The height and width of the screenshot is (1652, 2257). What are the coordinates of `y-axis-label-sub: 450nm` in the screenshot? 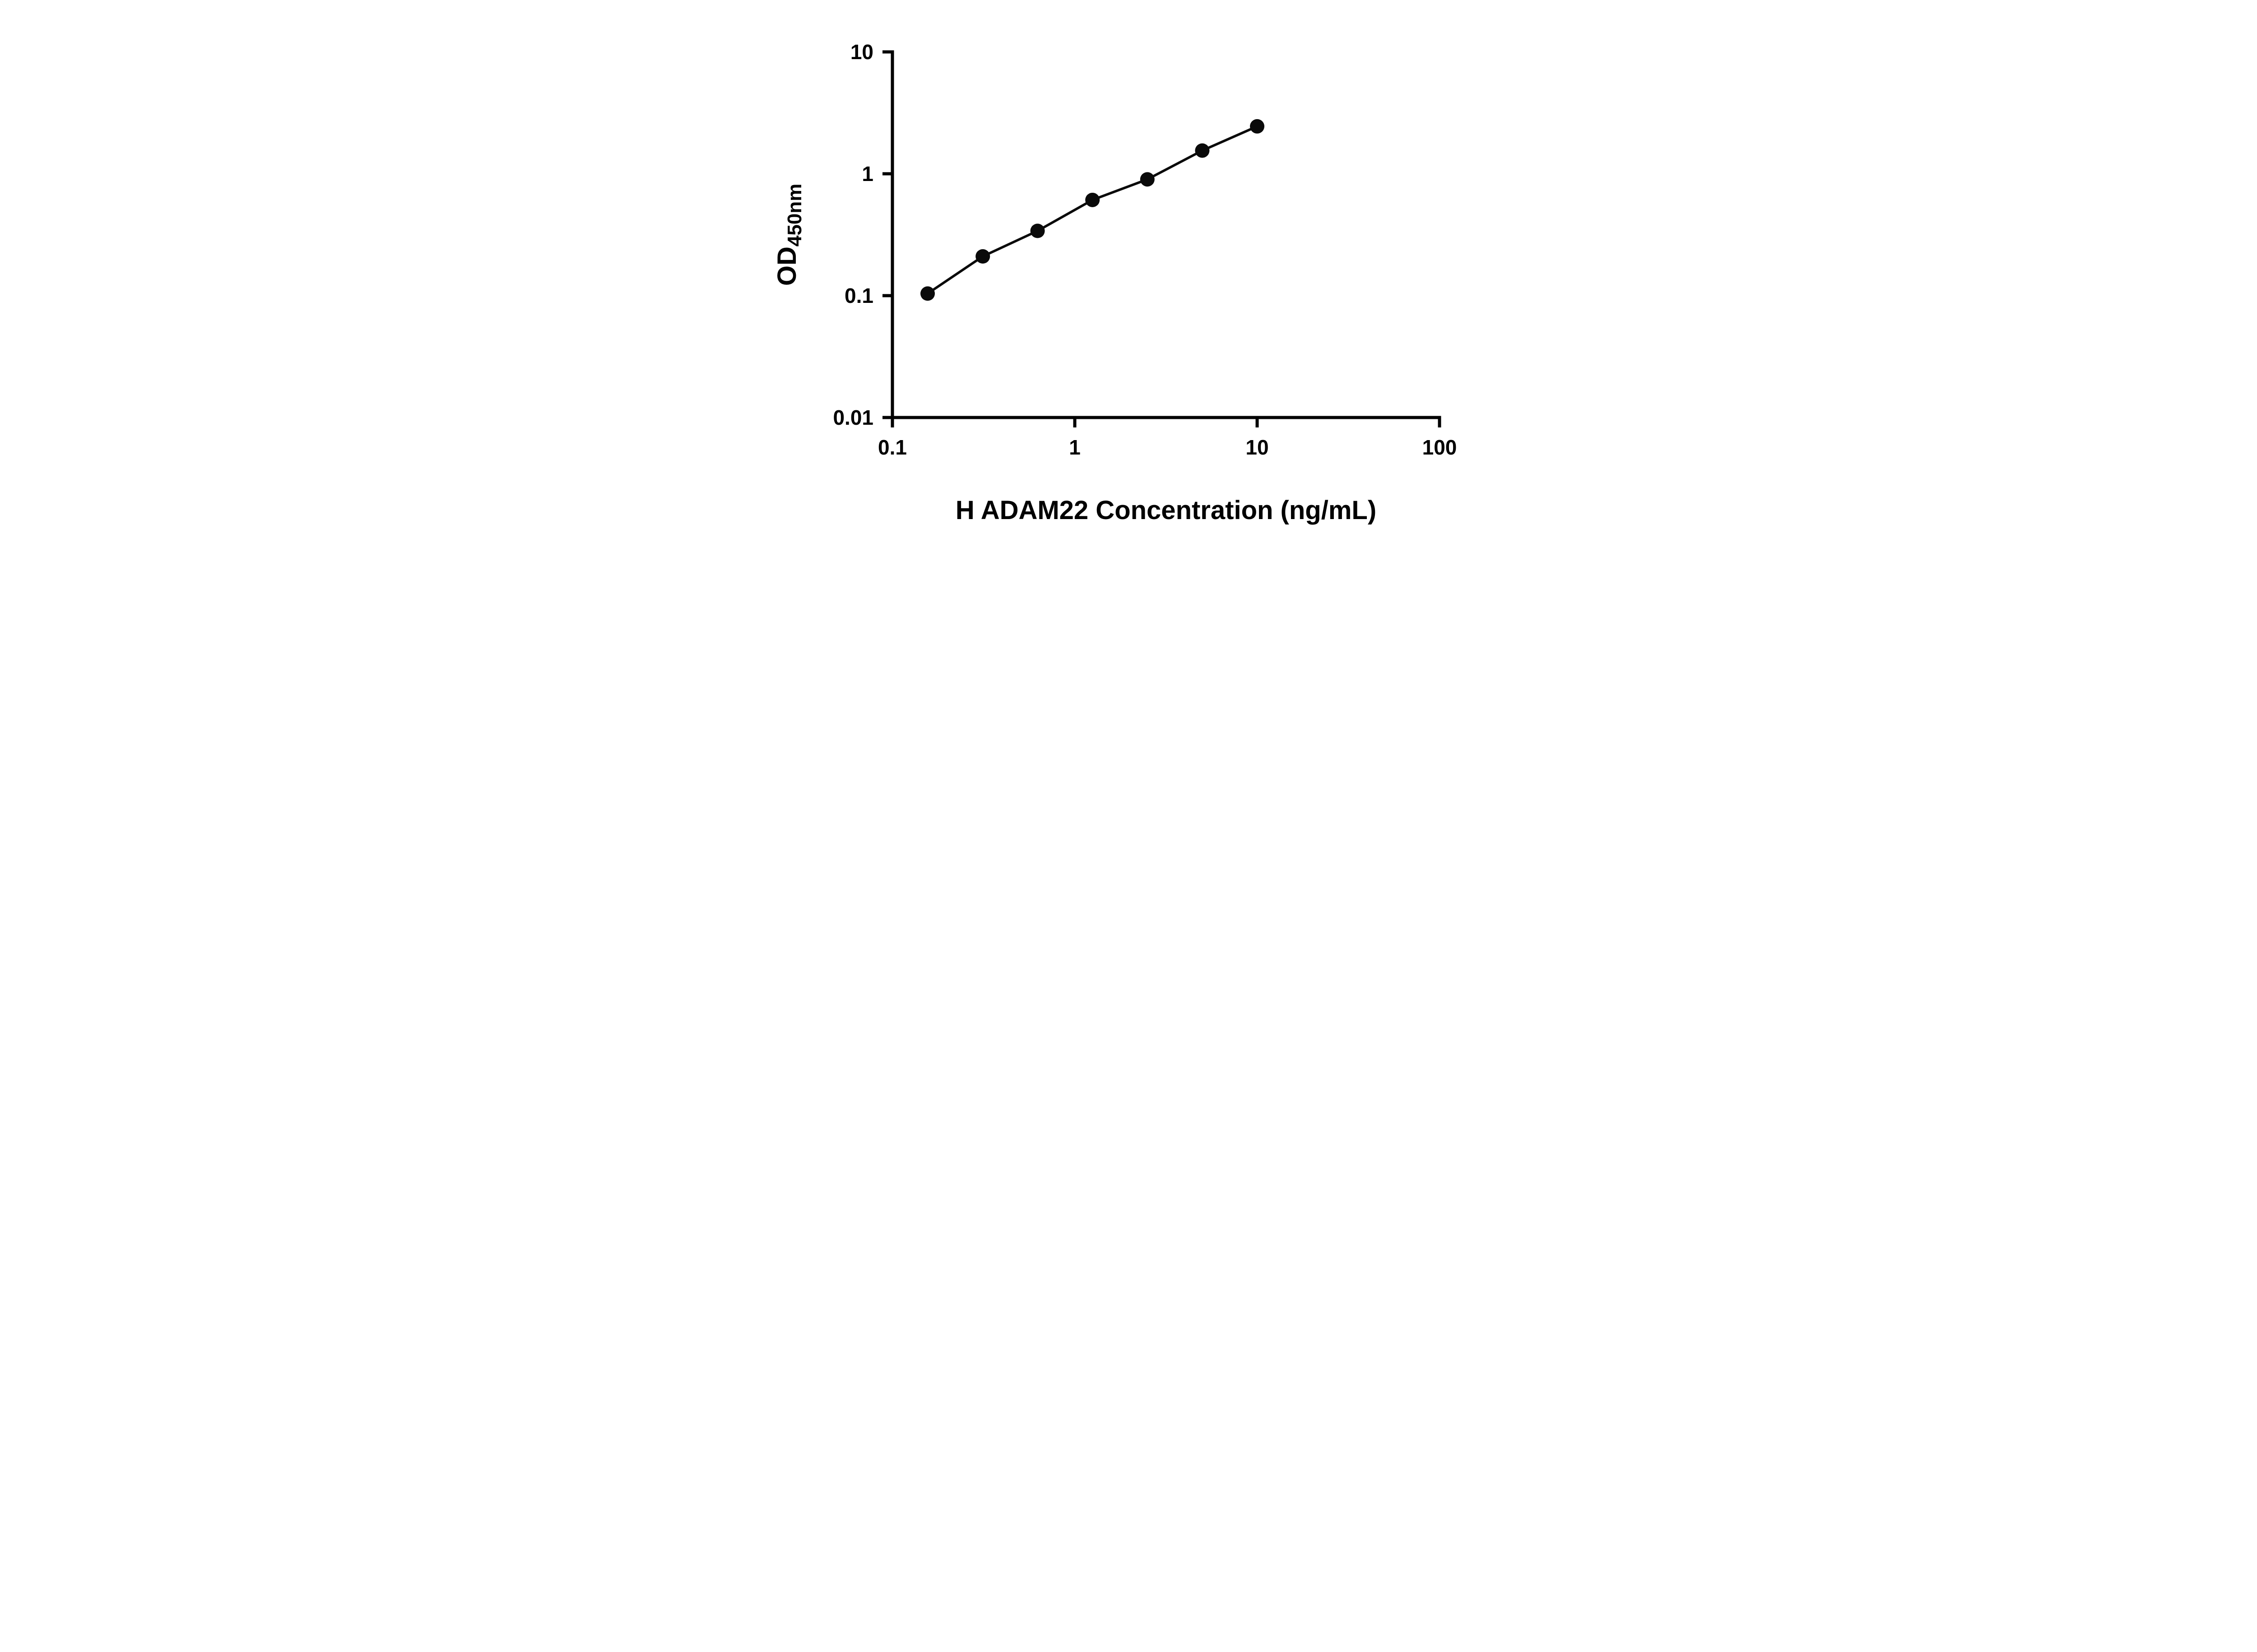 It's located at (795, 215).